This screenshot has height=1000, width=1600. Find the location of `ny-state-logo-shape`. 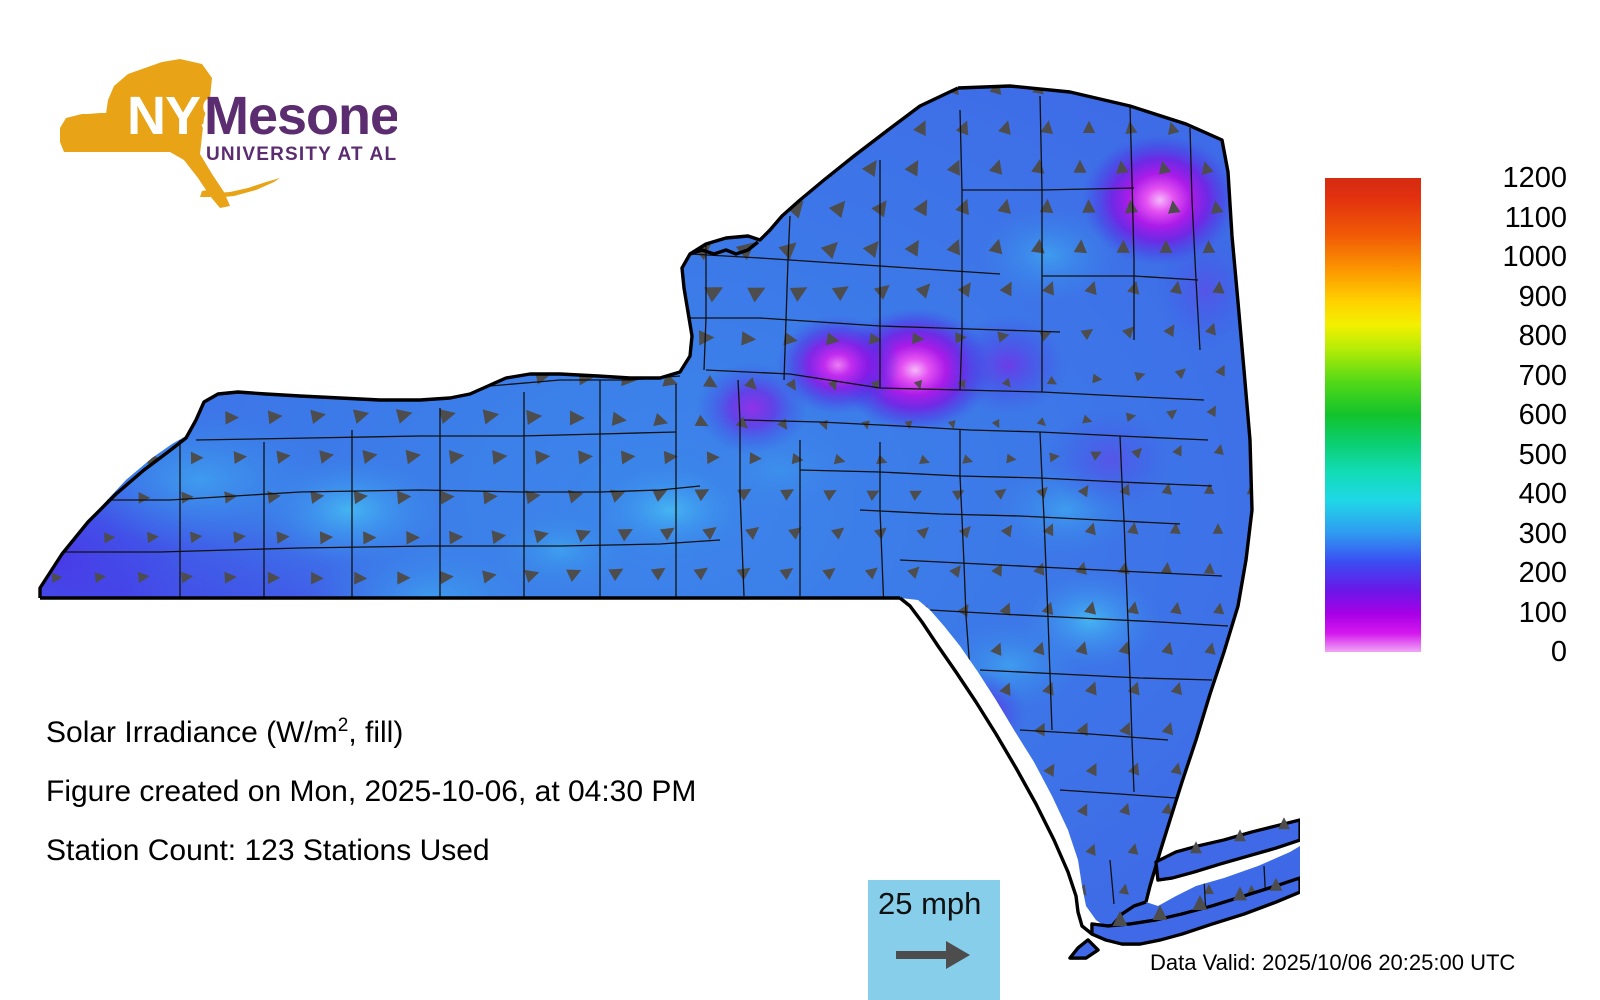

ny-state-logo-shape is located at coordinates (170, 133).